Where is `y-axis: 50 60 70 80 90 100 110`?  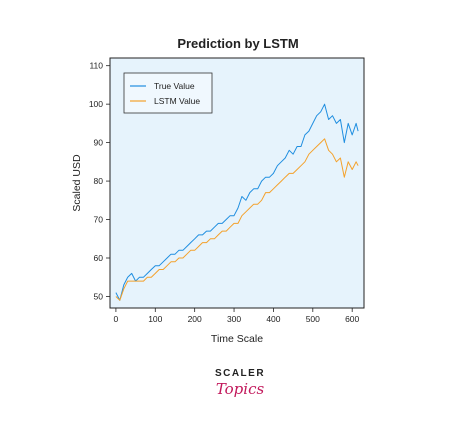 y-axis: 50 60 70 80 90 100 110 is located at coordinates (99, 181).